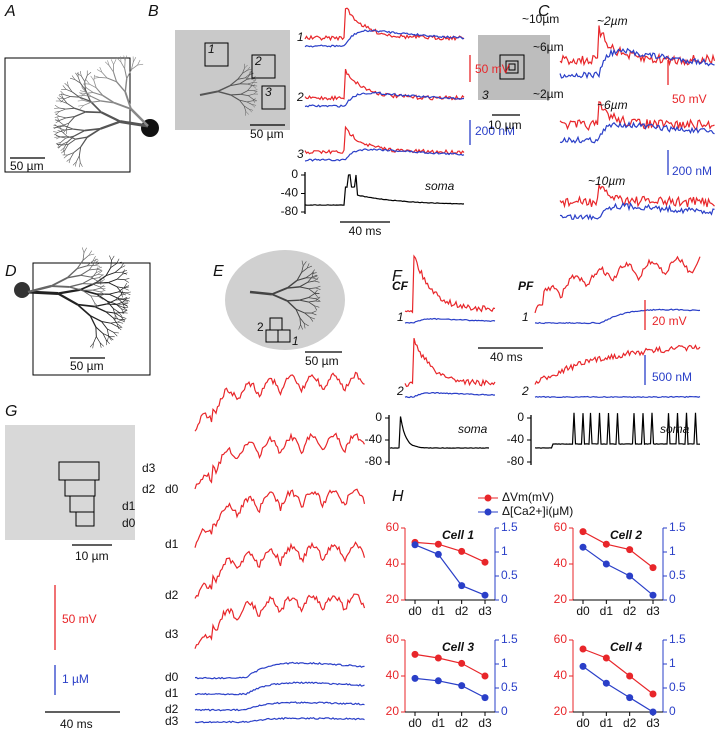 Image resolution: width=720 pixels, height=735 pixels. I want to click on chart-title: Cell 4, so click(626, 647).